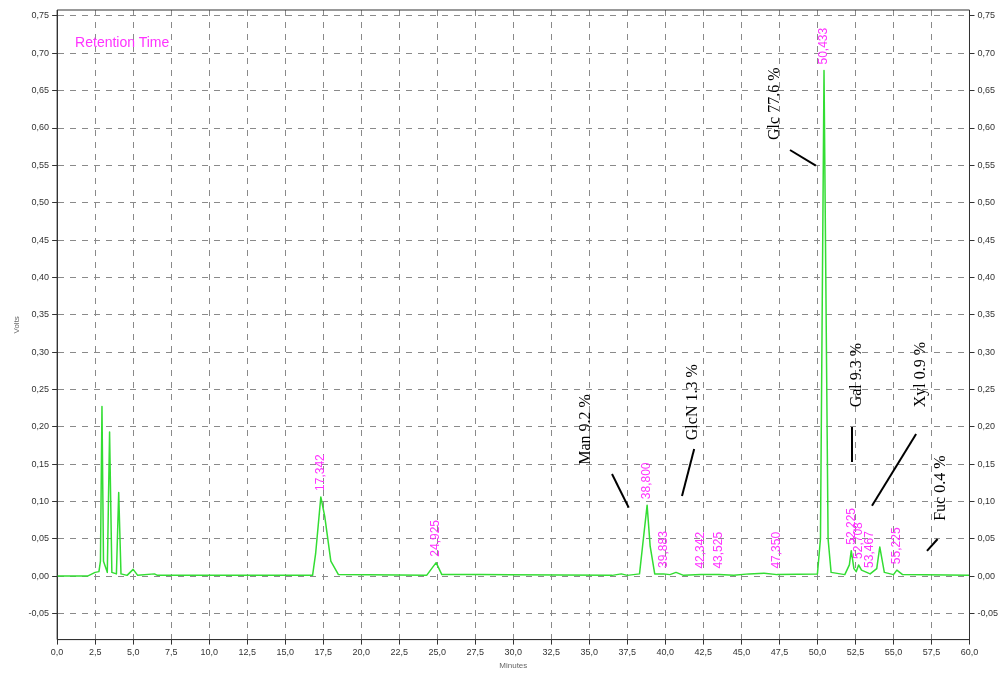  What do you see at coordinates (40, 276) in the screenshot?
I see `y-tick-label: 0,40` at bounding box center [40, 276].